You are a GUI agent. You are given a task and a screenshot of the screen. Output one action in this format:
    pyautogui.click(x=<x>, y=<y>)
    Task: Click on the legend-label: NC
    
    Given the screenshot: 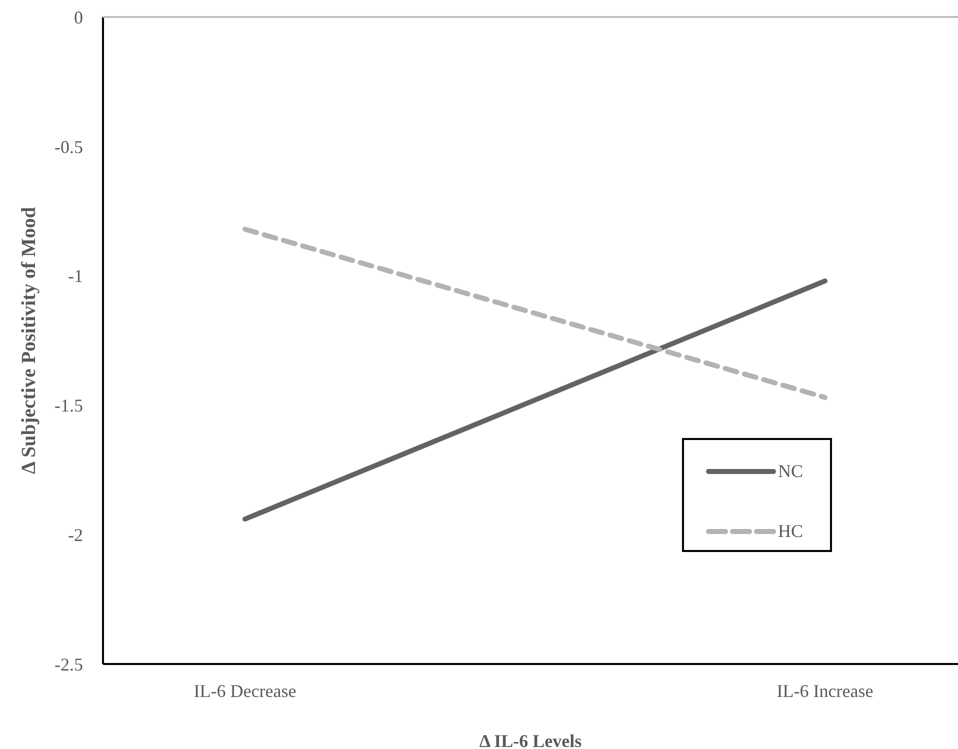 What is the action you would take?
    pyautogui.click(x=791, y=471)
    